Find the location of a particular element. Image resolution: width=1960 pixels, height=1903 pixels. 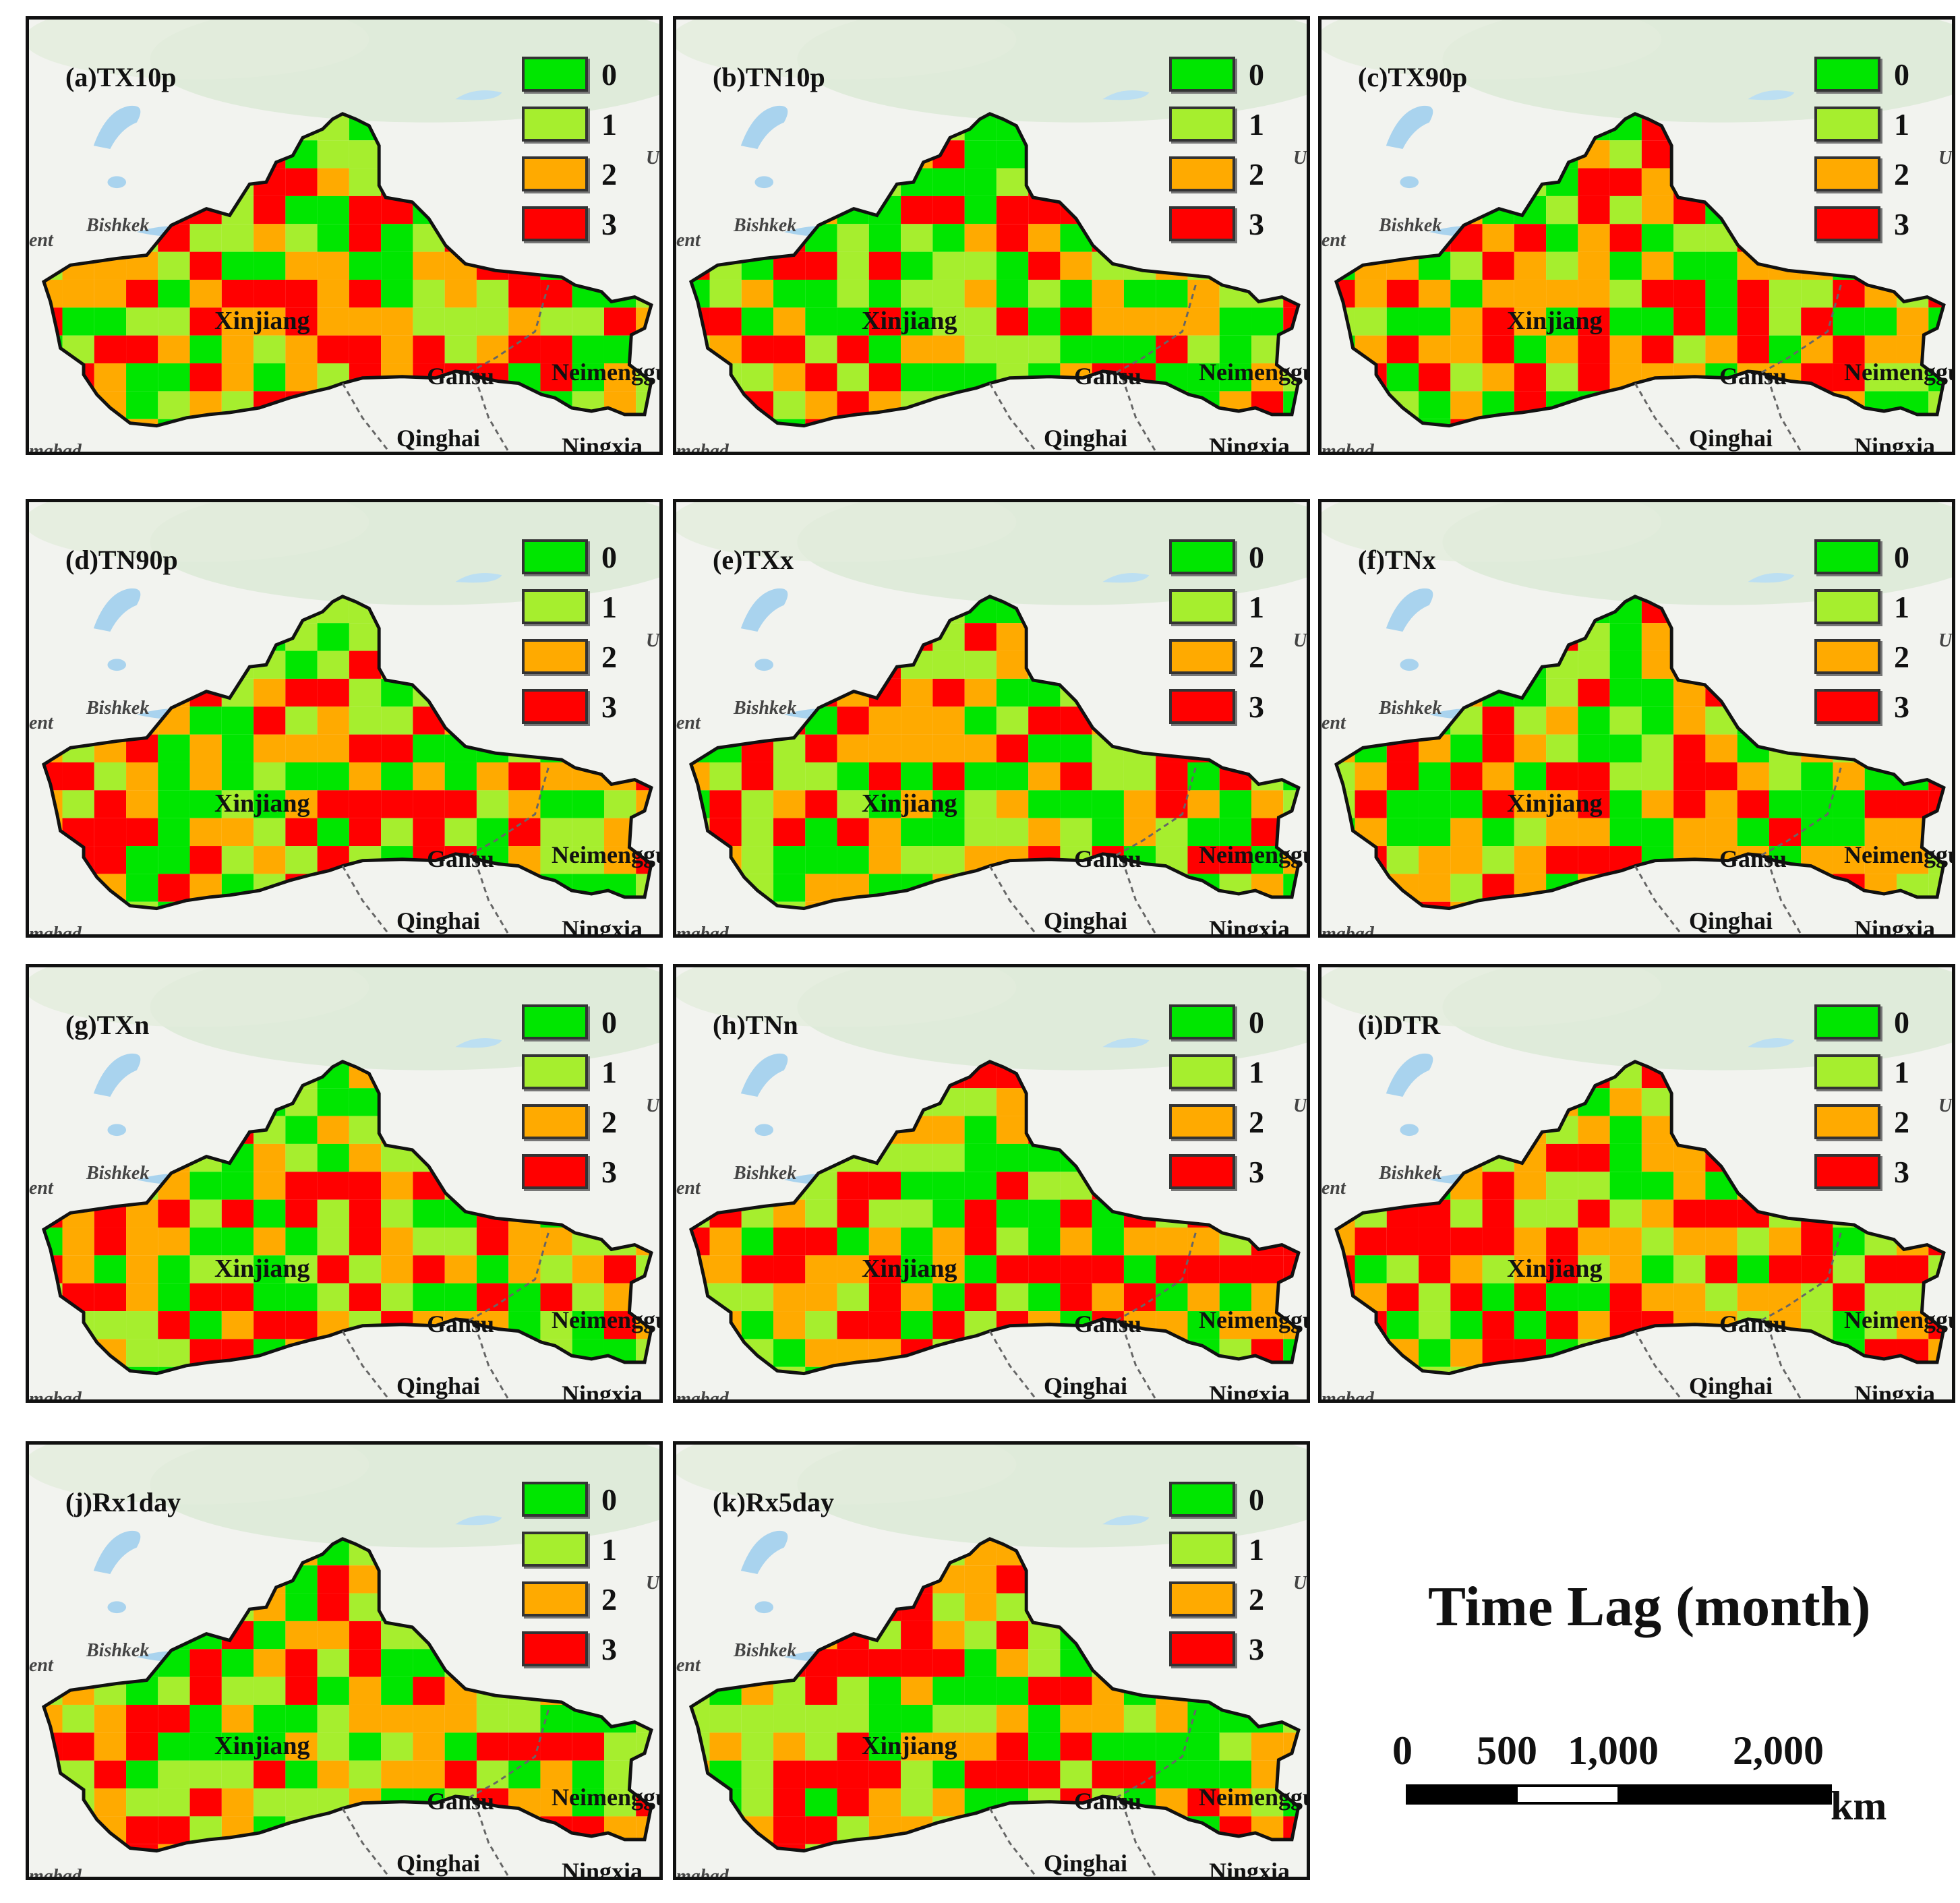

panel-title: (e)TXx is located at coordinates (753, 560).